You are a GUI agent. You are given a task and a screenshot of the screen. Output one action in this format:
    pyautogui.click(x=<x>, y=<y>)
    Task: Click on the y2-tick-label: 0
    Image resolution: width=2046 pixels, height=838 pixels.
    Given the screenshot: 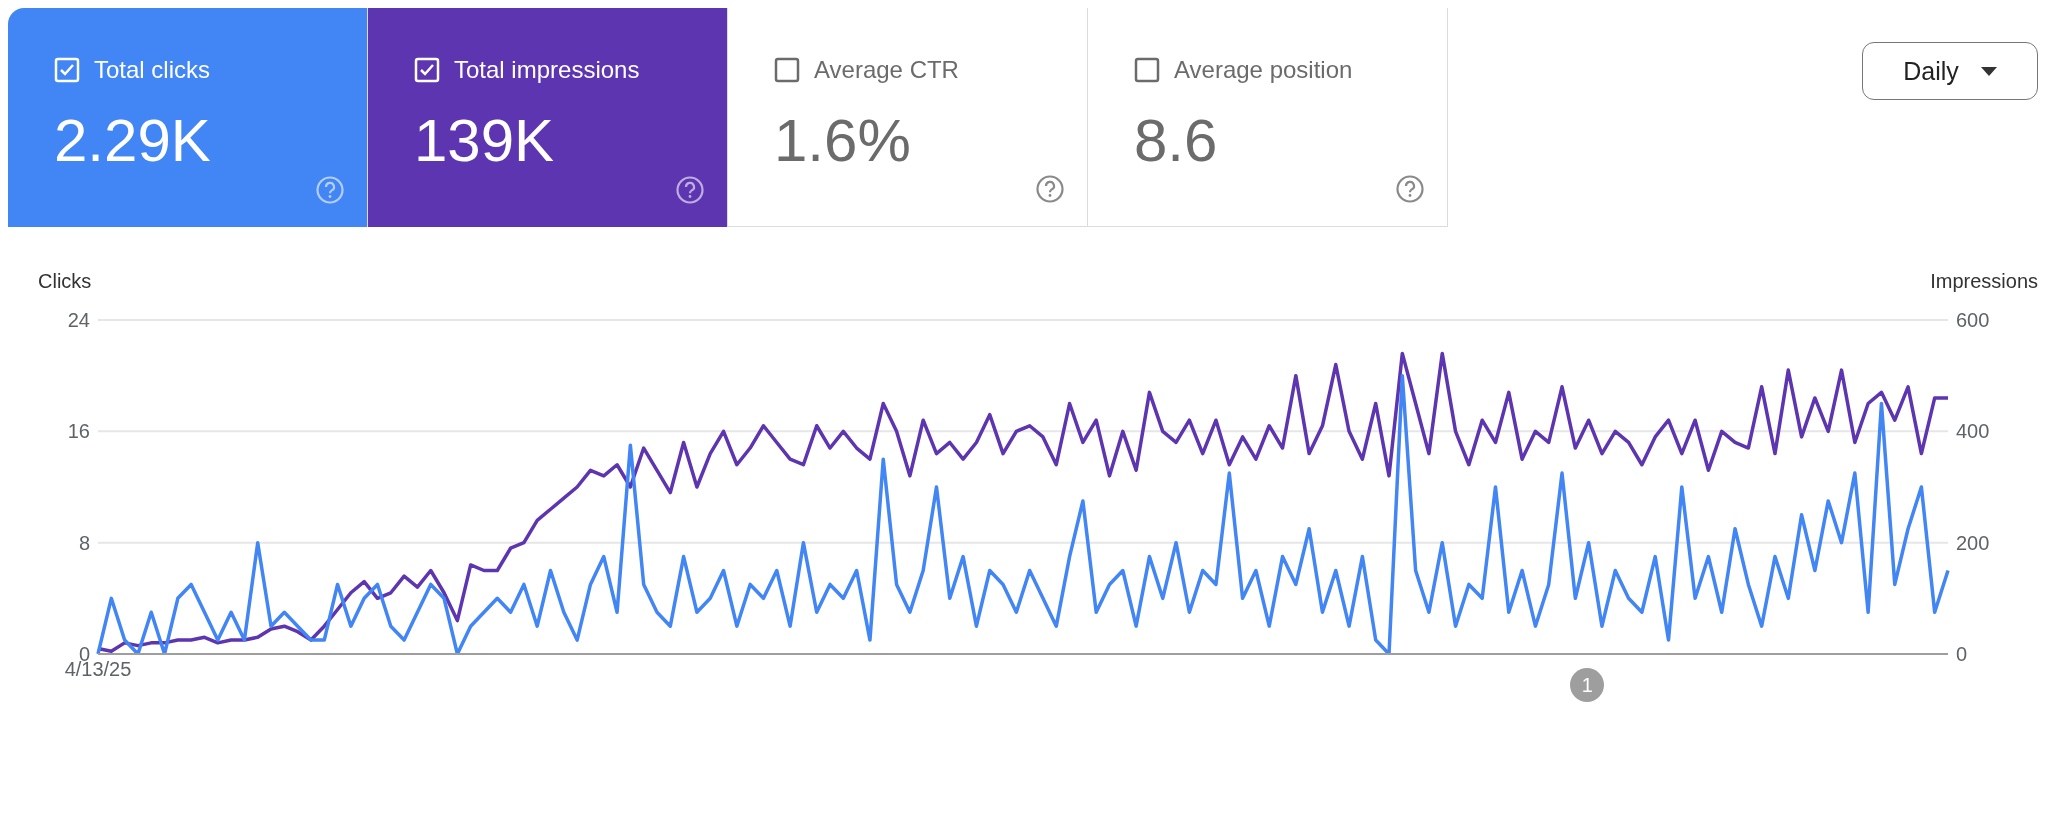 What is the action you would take?
    pyautogui.click(x=1962, y=654)
    